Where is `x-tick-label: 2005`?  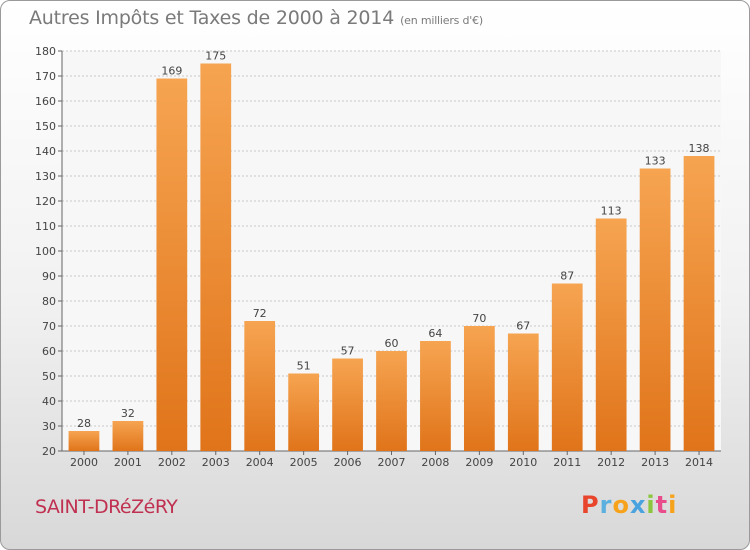
x-tick-label: 2005 is located at coordinates (304, 462).